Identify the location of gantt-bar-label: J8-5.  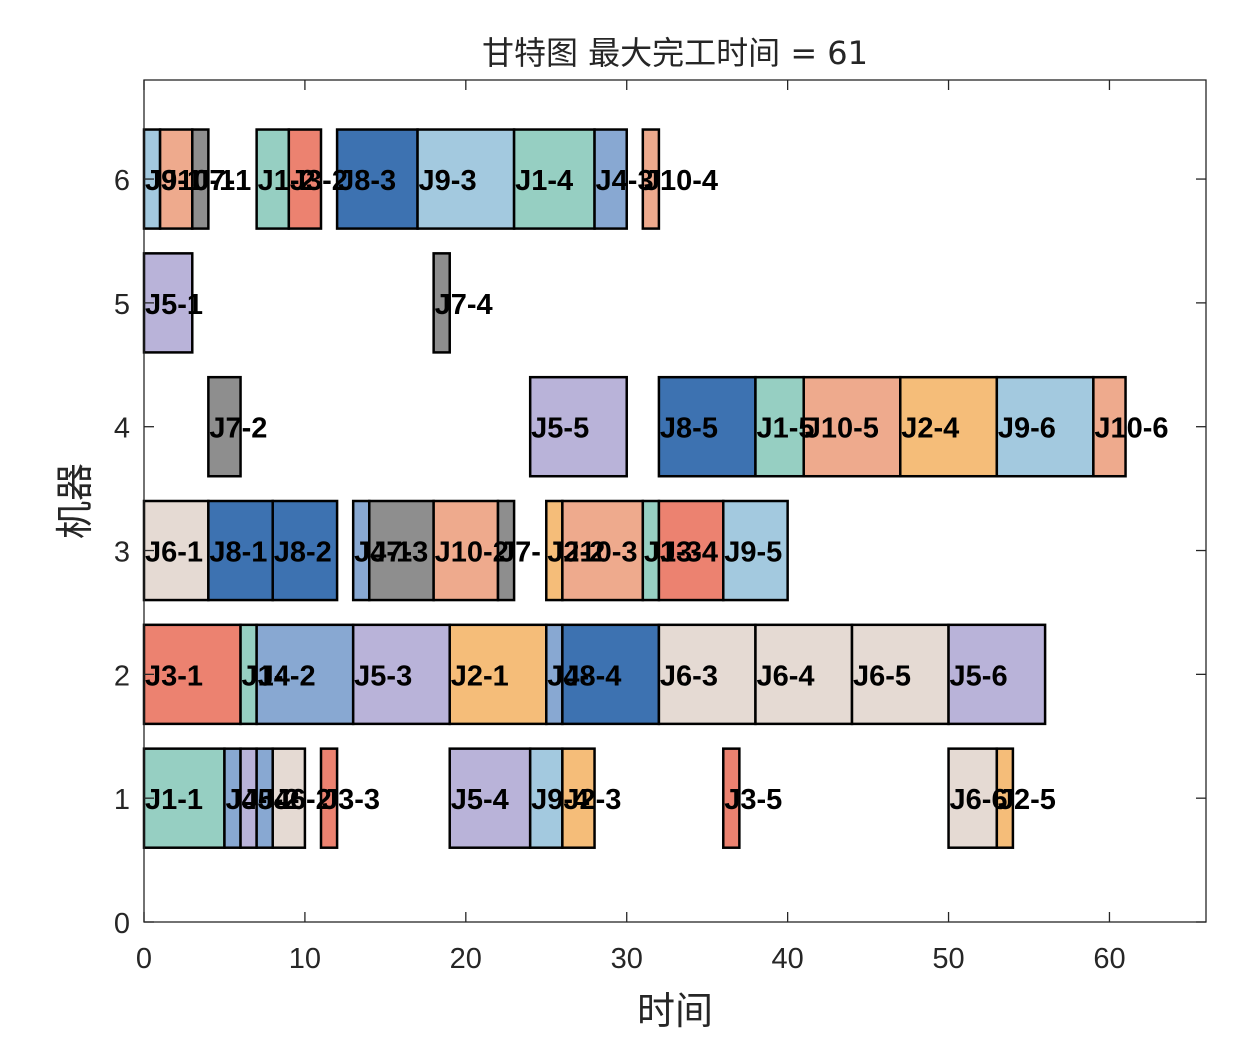
(689, 429).